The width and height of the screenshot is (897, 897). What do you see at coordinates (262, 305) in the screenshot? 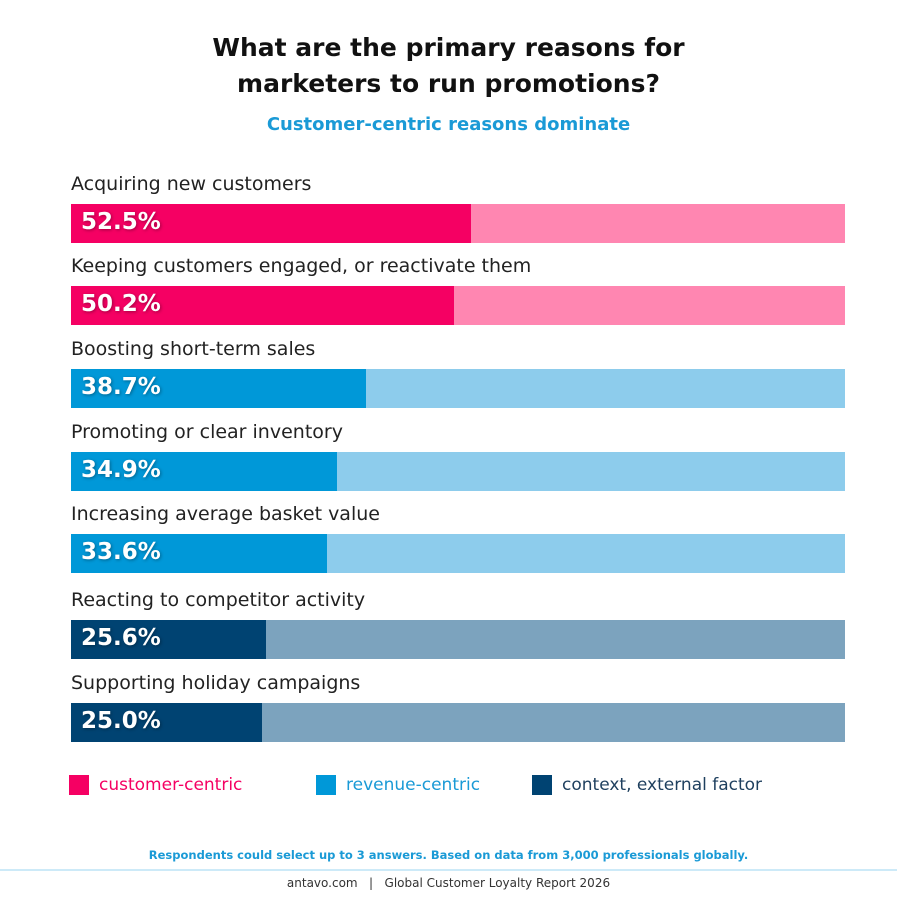
I see `bar: 50.2%` at bounding box center [262, 305].